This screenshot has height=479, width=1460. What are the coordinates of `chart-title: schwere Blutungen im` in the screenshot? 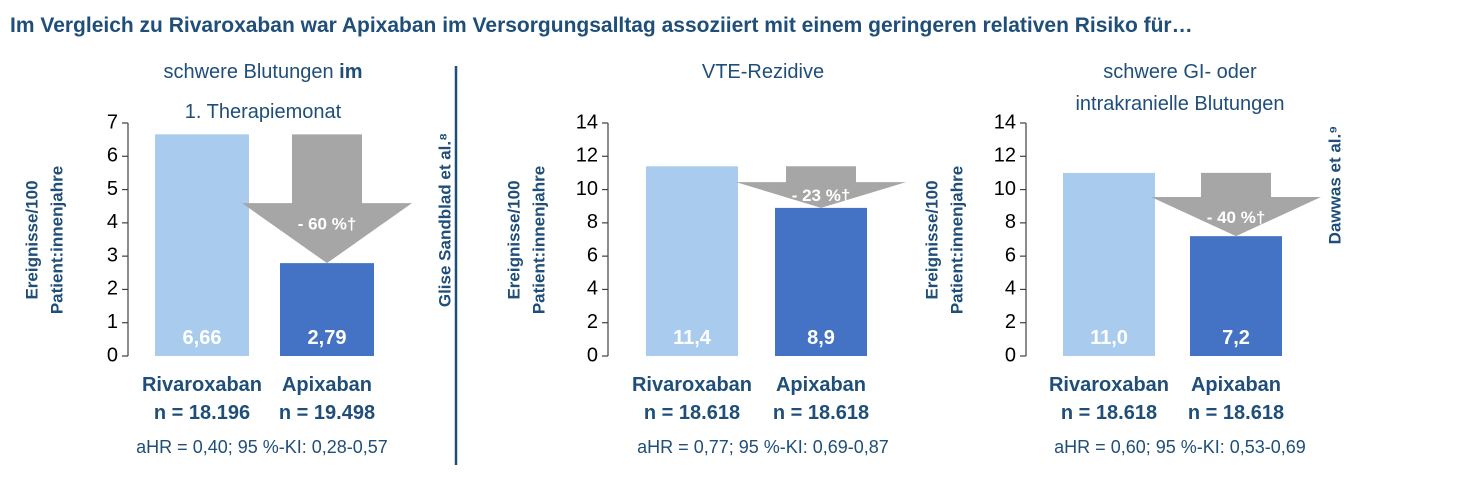 It's located at (262, 72).